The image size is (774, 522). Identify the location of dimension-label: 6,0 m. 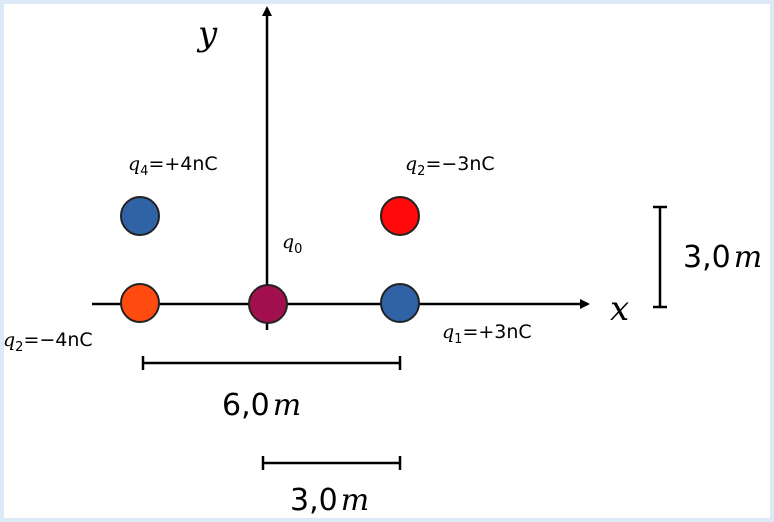
(261, 405).